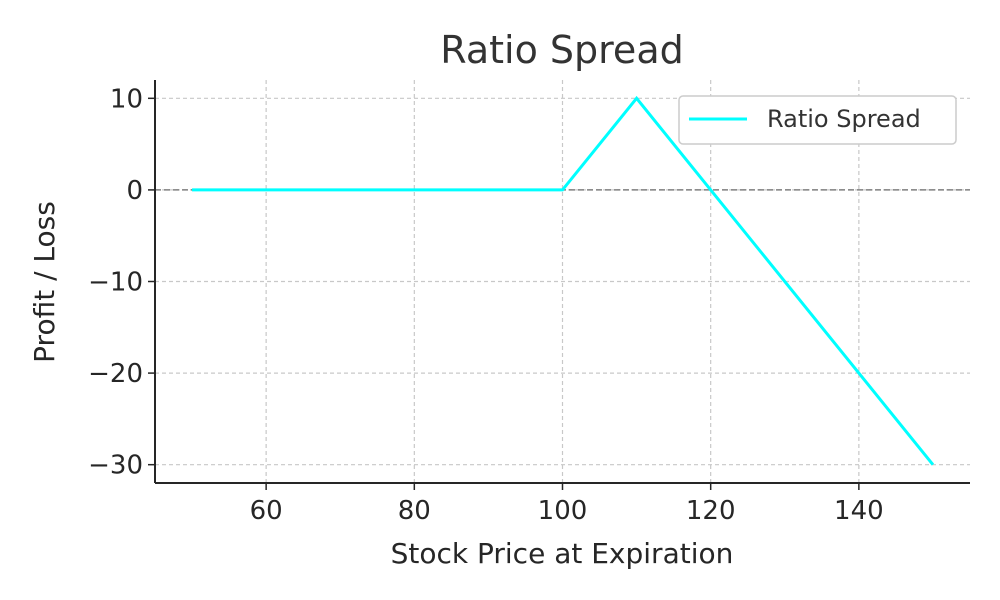  What do you see at coordinates (115, 283) in the screenshot?
I see `y-tick-label-2: −10` at bounding box center [115, 283].